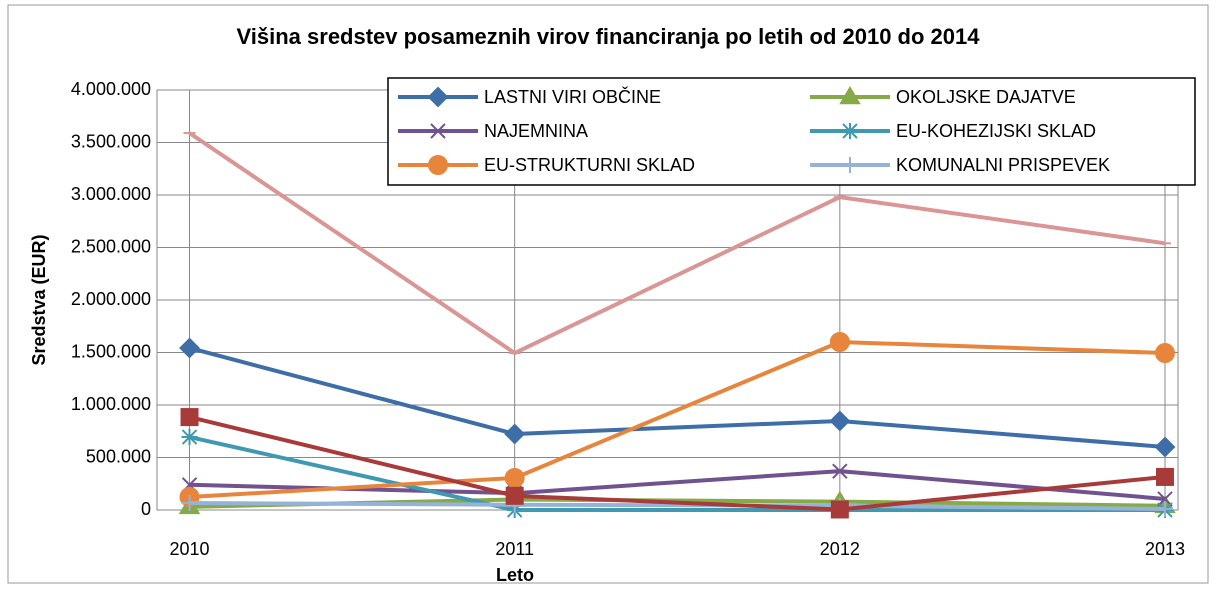 The width and height of the screenshot is (1217, 593). Describe the element at coordinates (146, 509) in the screenshot. I see `y-tick-label: 0` at that location.